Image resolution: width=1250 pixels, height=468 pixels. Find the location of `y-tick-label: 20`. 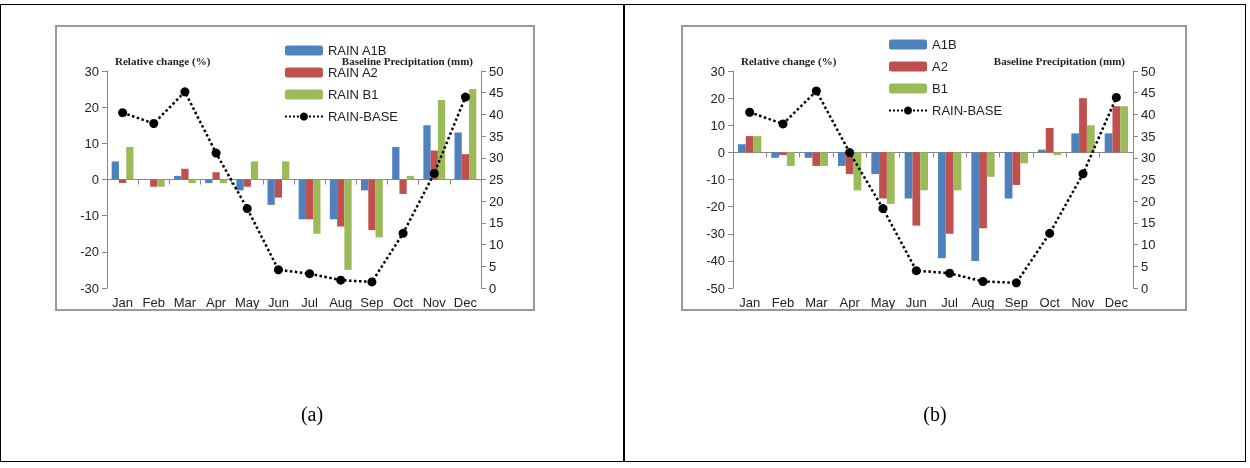

y-tick-label: 20 is located at coordinates (91, 107).